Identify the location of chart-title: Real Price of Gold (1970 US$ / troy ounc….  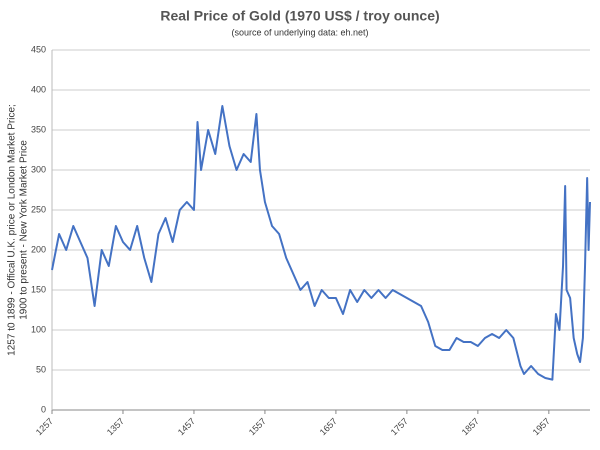
(299, 16).